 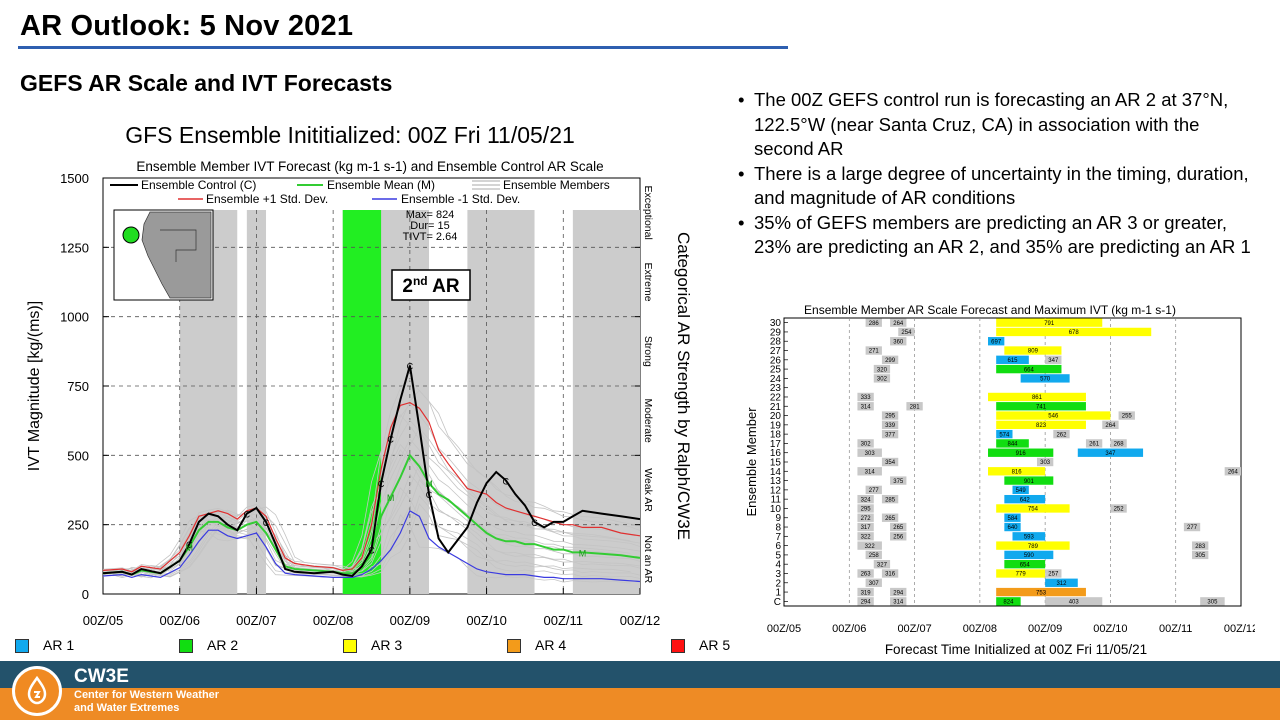 What do you see at coordinates (74, 317) in the screenshot?
I see `y-tick-label: 1000` at bounding box center [74, 317].